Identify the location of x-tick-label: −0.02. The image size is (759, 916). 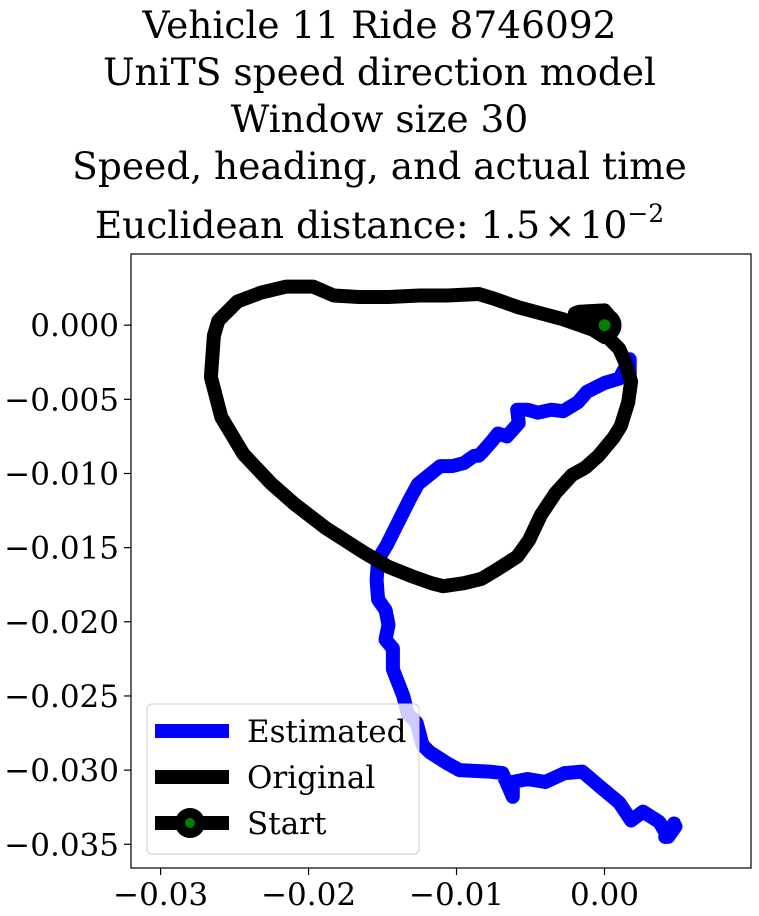
(308, 895).